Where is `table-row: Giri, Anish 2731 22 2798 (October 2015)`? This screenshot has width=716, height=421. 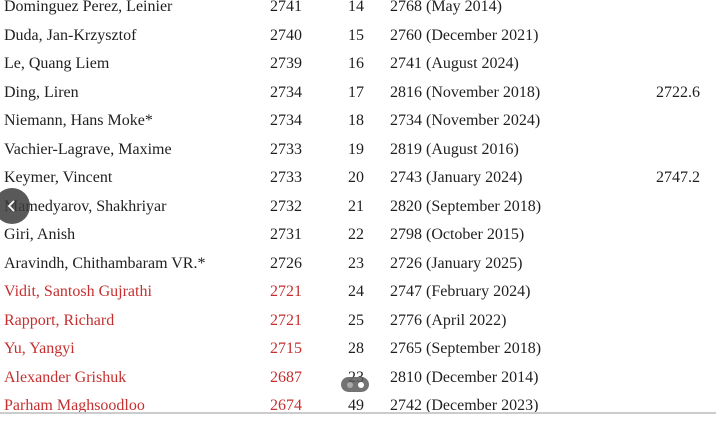 table-row: Giri, Anish 2731 22 2798 (October 2015) is located at coordinates (358, 235).